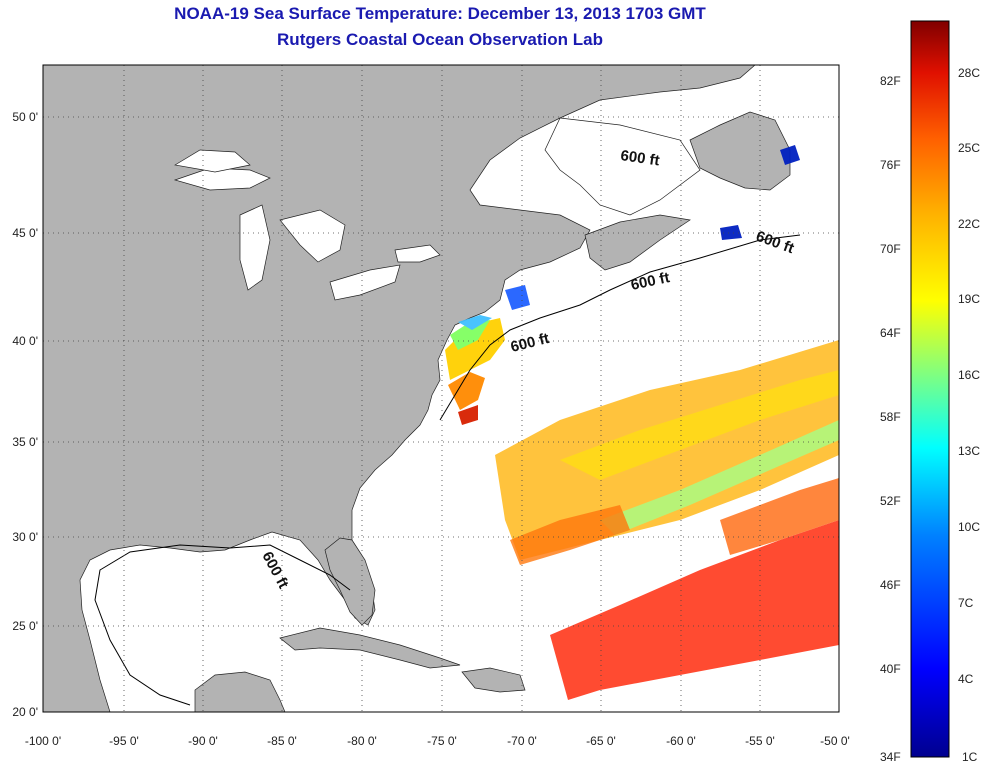 The width and height of the screenshot is (984, 770). Describe the element at coordinates (890, 585) in the screenshot. I see `colorbar-f-label: 46F` at that location.